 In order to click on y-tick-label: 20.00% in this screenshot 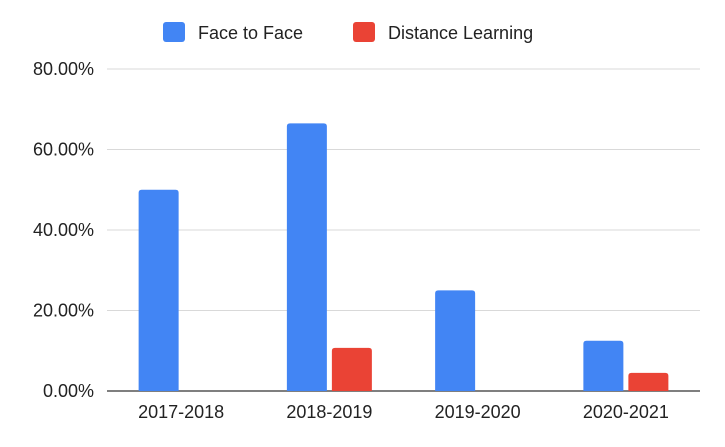, I will do `click(63, 311)`.